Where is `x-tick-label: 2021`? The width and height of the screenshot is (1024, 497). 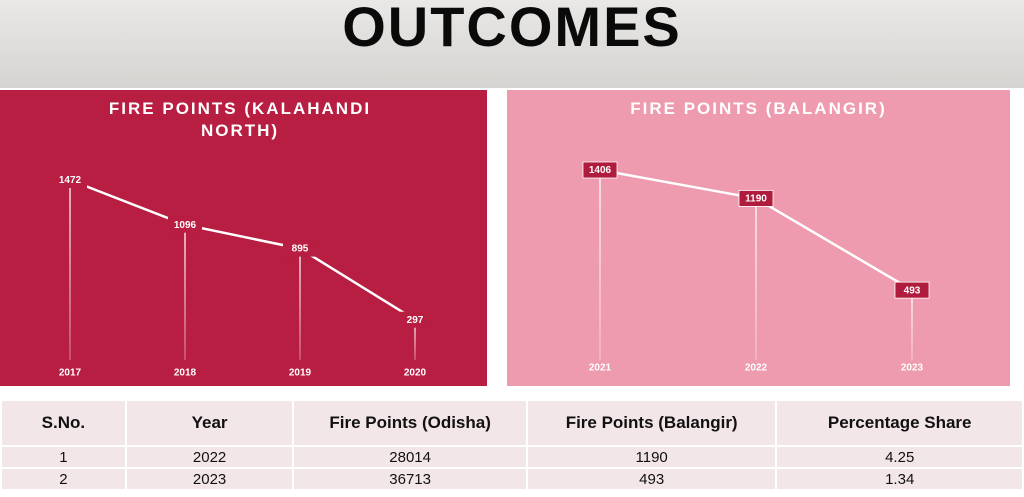
x-tick-label: 2021 is located at coordinates (600, 368).